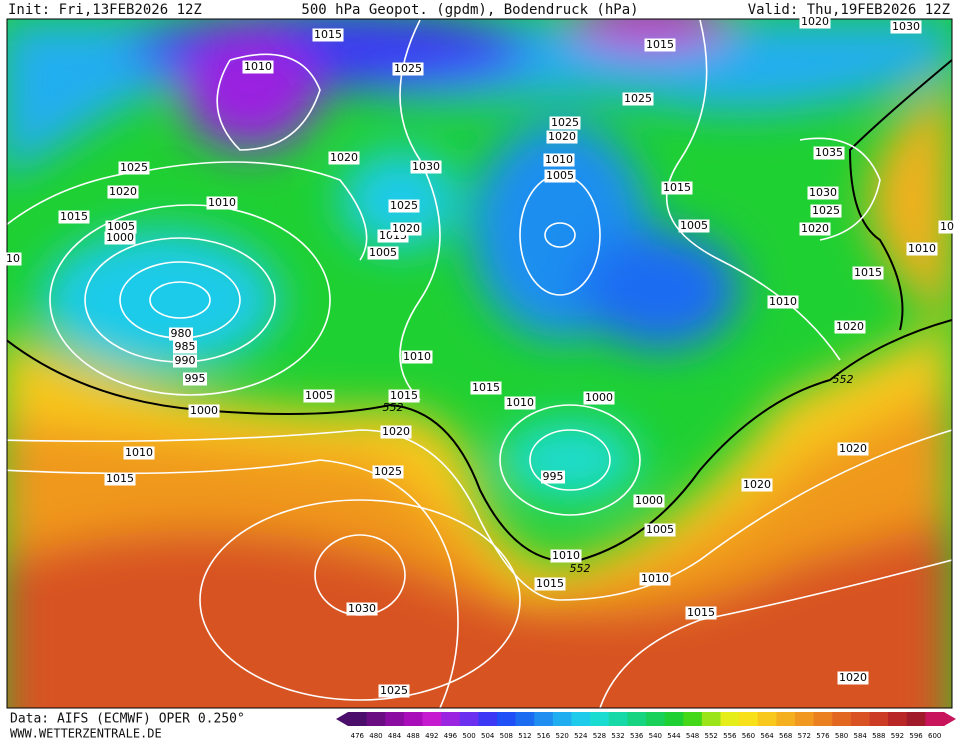  What do you see at coordinates (181, 334) in the screenshot?
I see `isobar-label-group: 980` at bounding box center [181, 334].